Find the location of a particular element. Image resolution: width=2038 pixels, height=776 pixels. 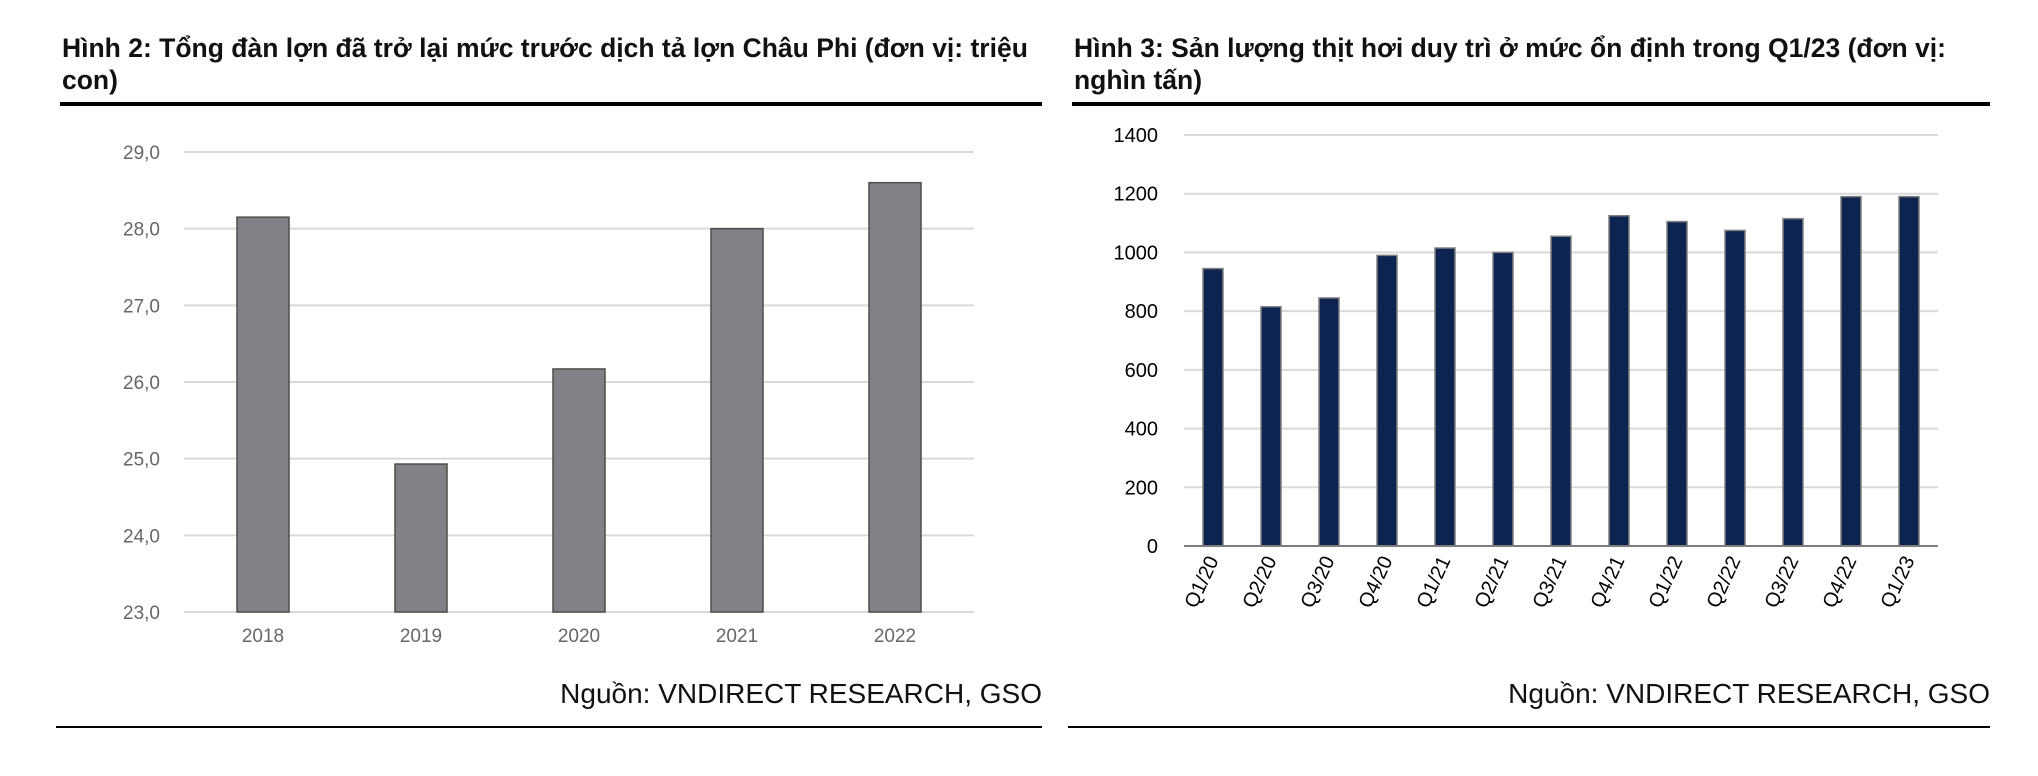

x-tick-label: 2020 is located at coordinates (579, 636).